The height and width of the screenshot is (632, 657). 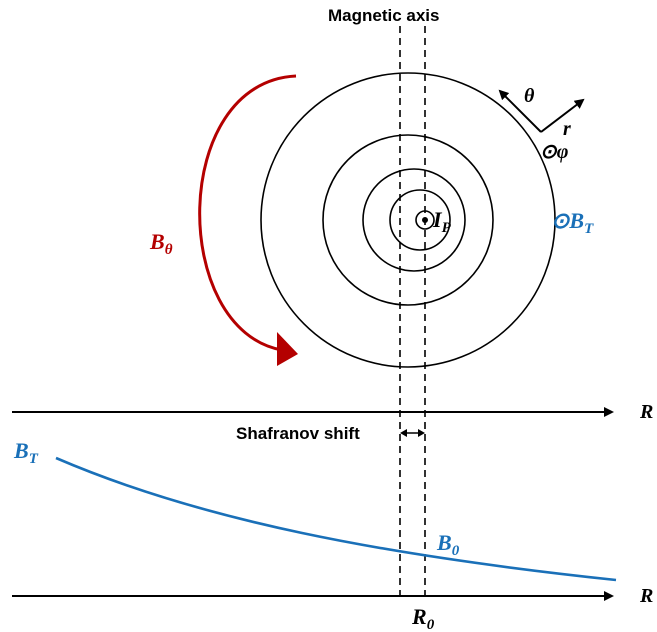 I want to click on magnetic-axis-label: Magnetic axis, so click(x=384, y=15).